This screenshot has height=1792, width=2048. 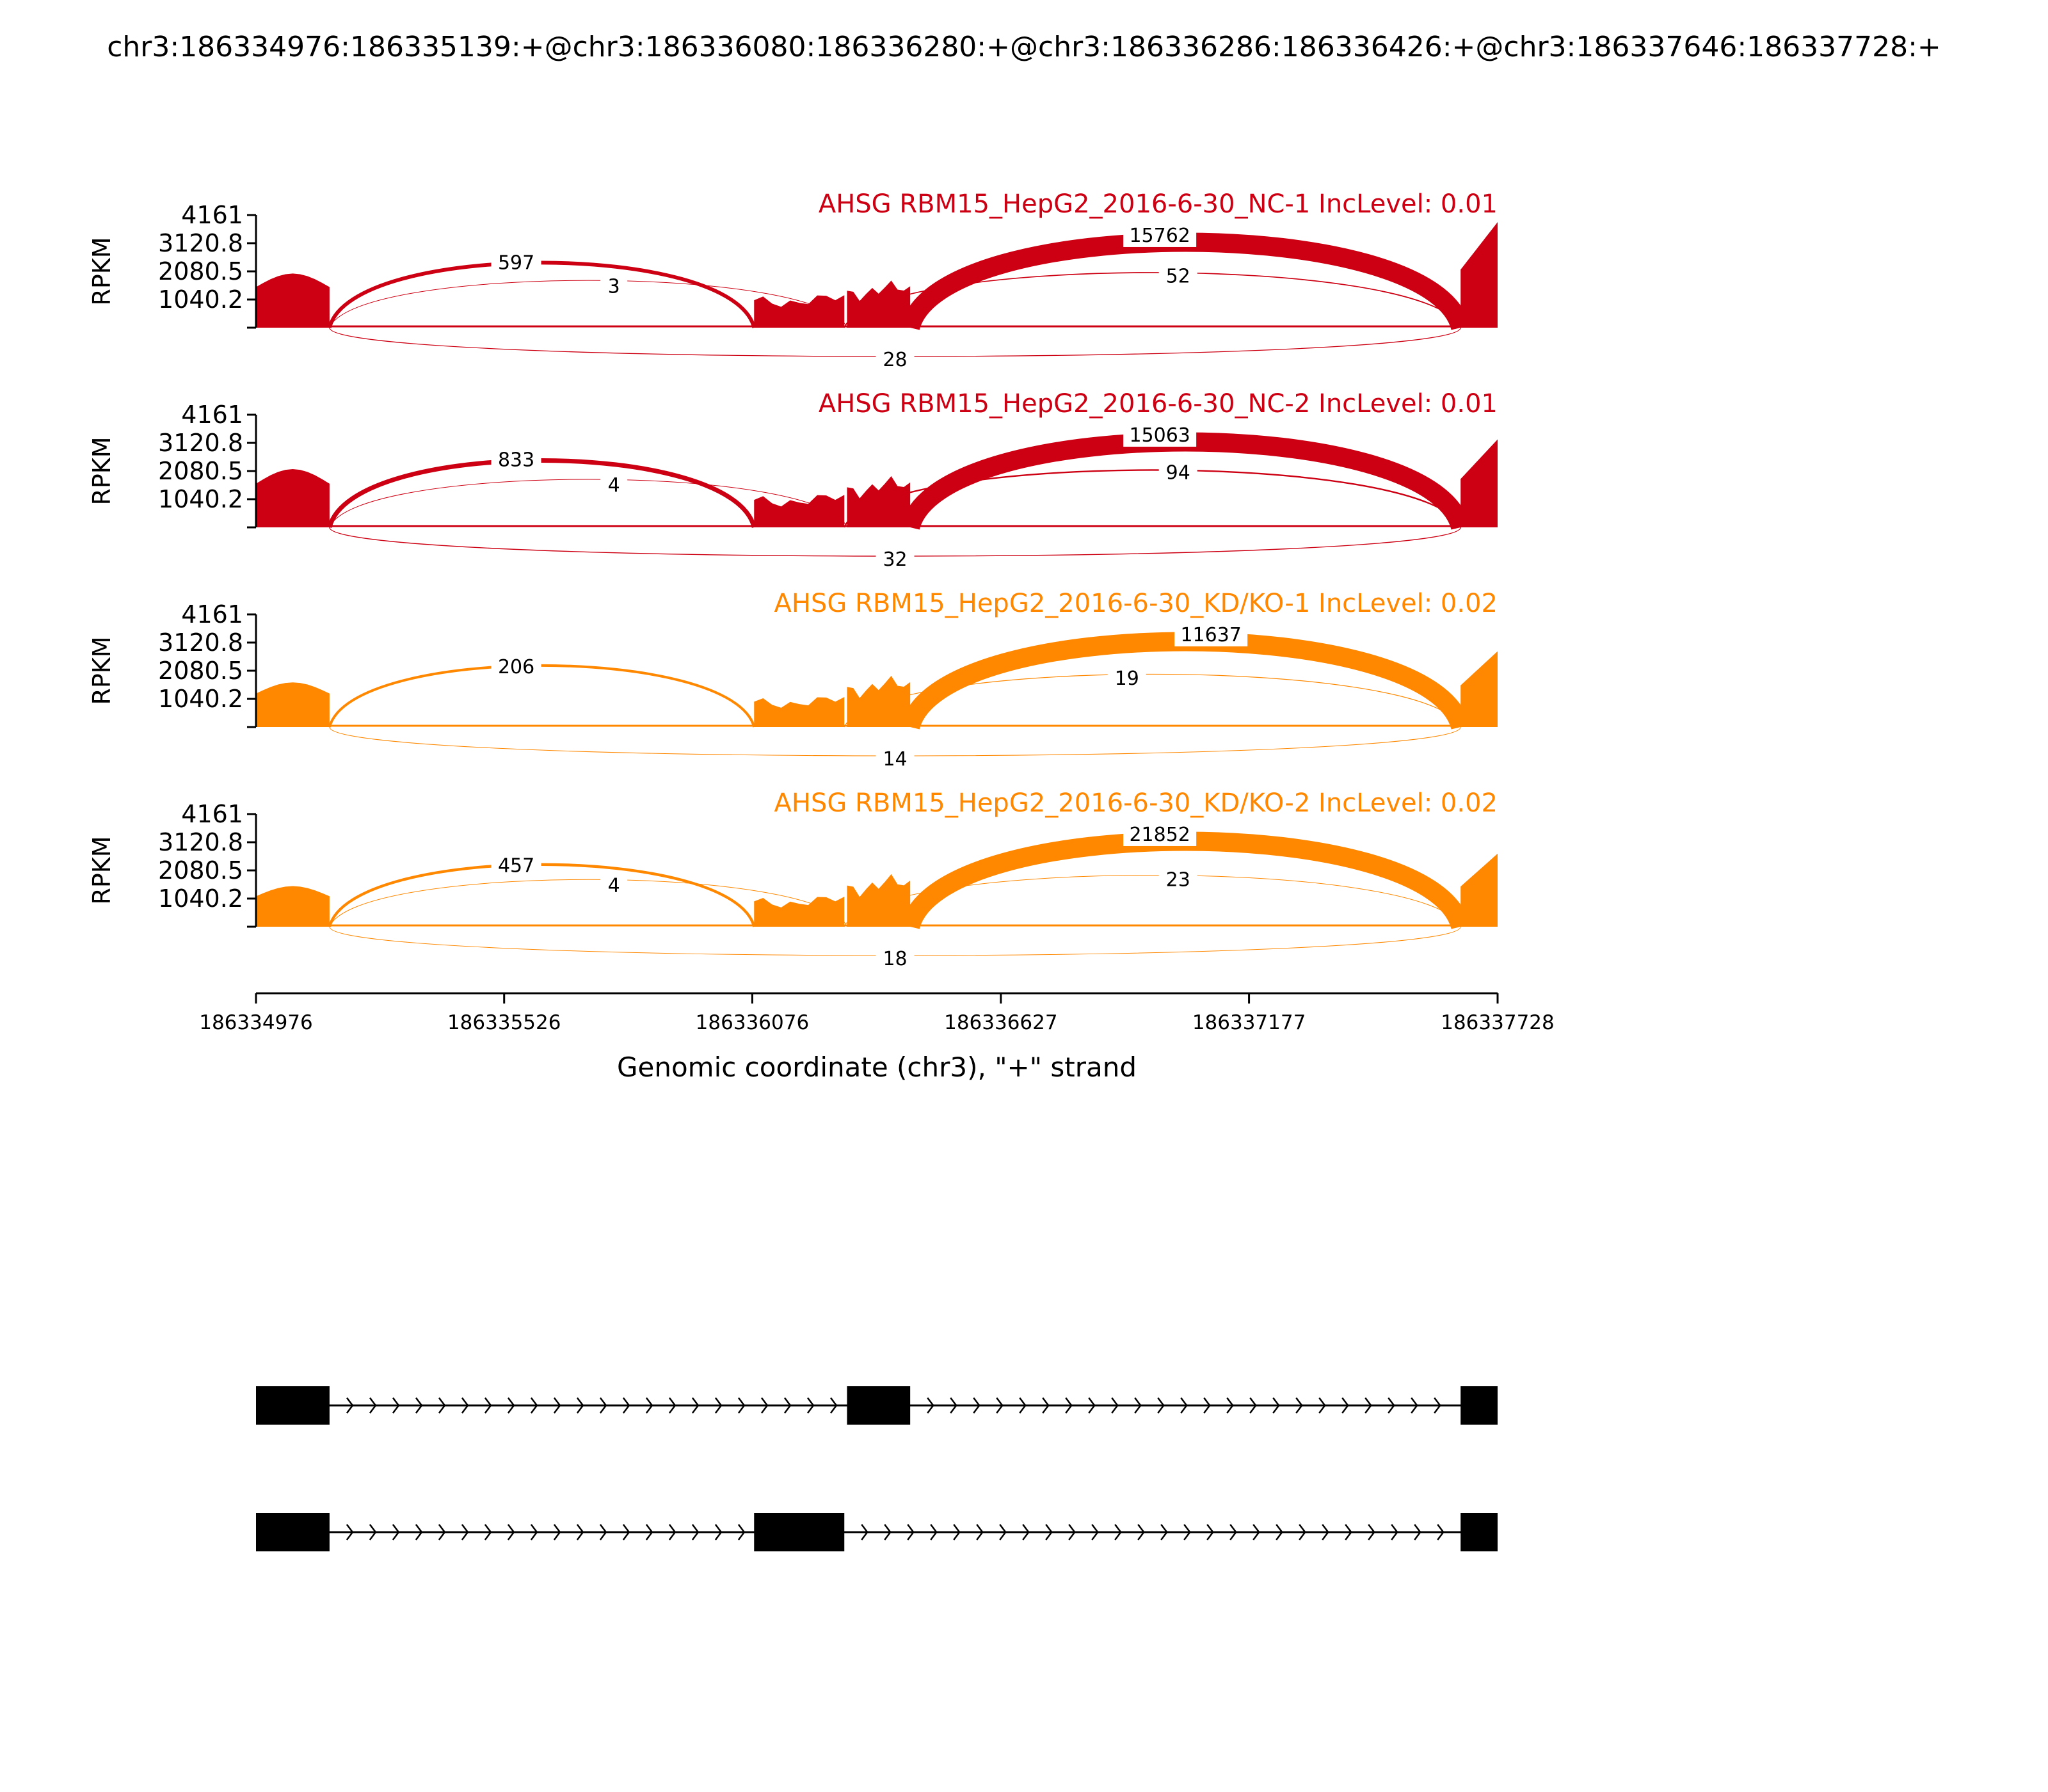 I want to click on junction-count-label: 206, so click(x=516, y=667).